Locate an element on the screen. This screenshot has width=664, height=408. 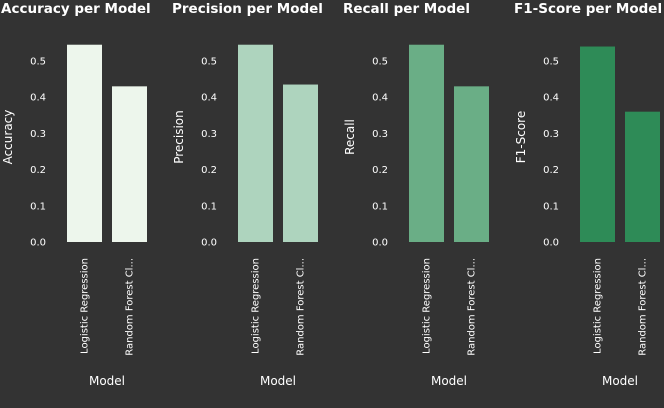
chart-title: Recall per Model is located at coordinates (406, 9).